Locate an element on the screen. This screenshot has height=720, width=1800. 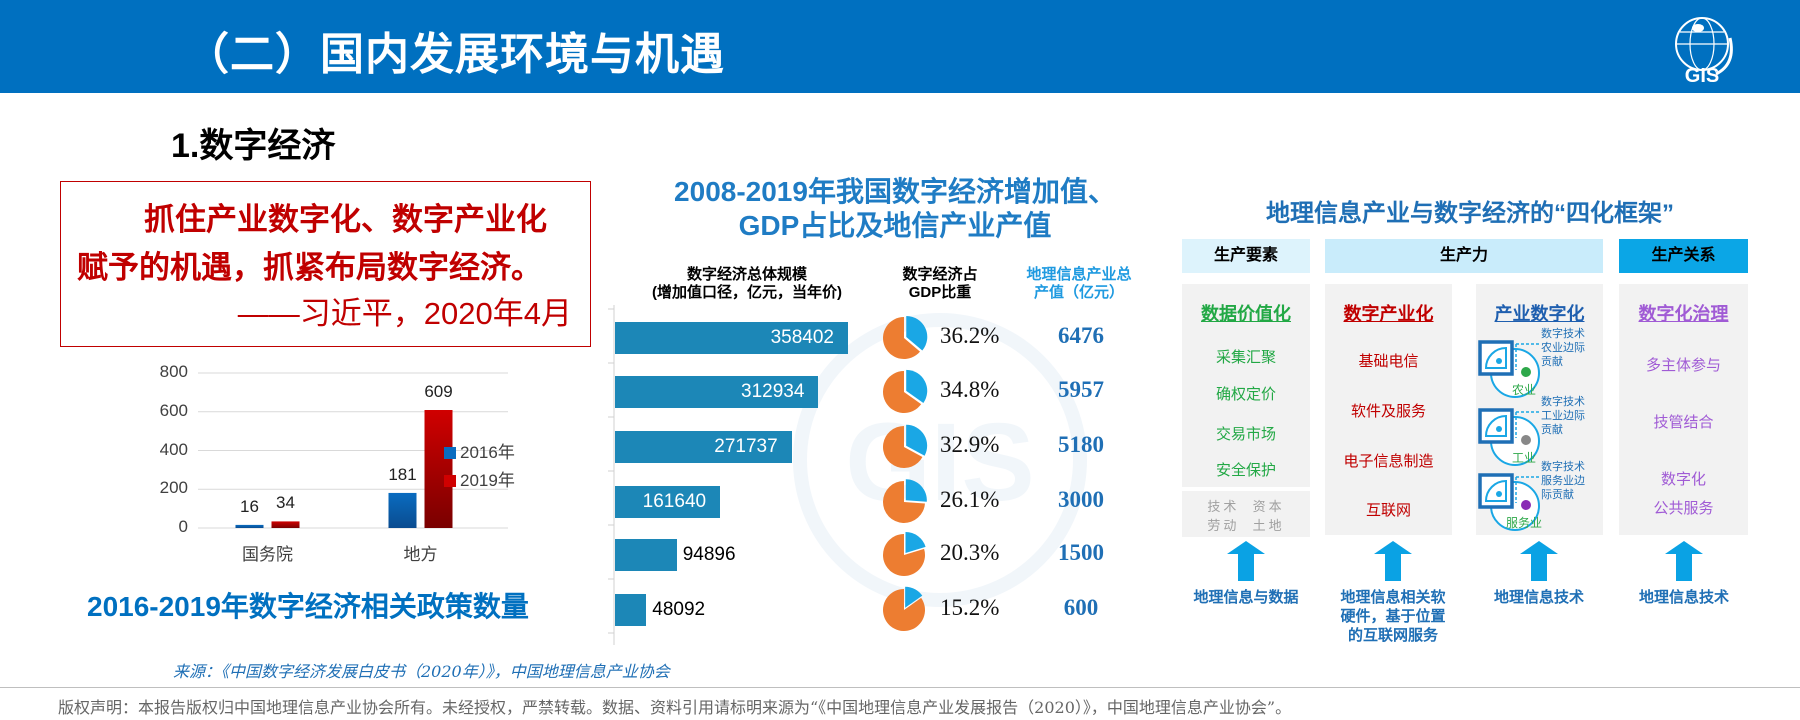
sector-label: 服务业 is located at coordinates (1523, 523).